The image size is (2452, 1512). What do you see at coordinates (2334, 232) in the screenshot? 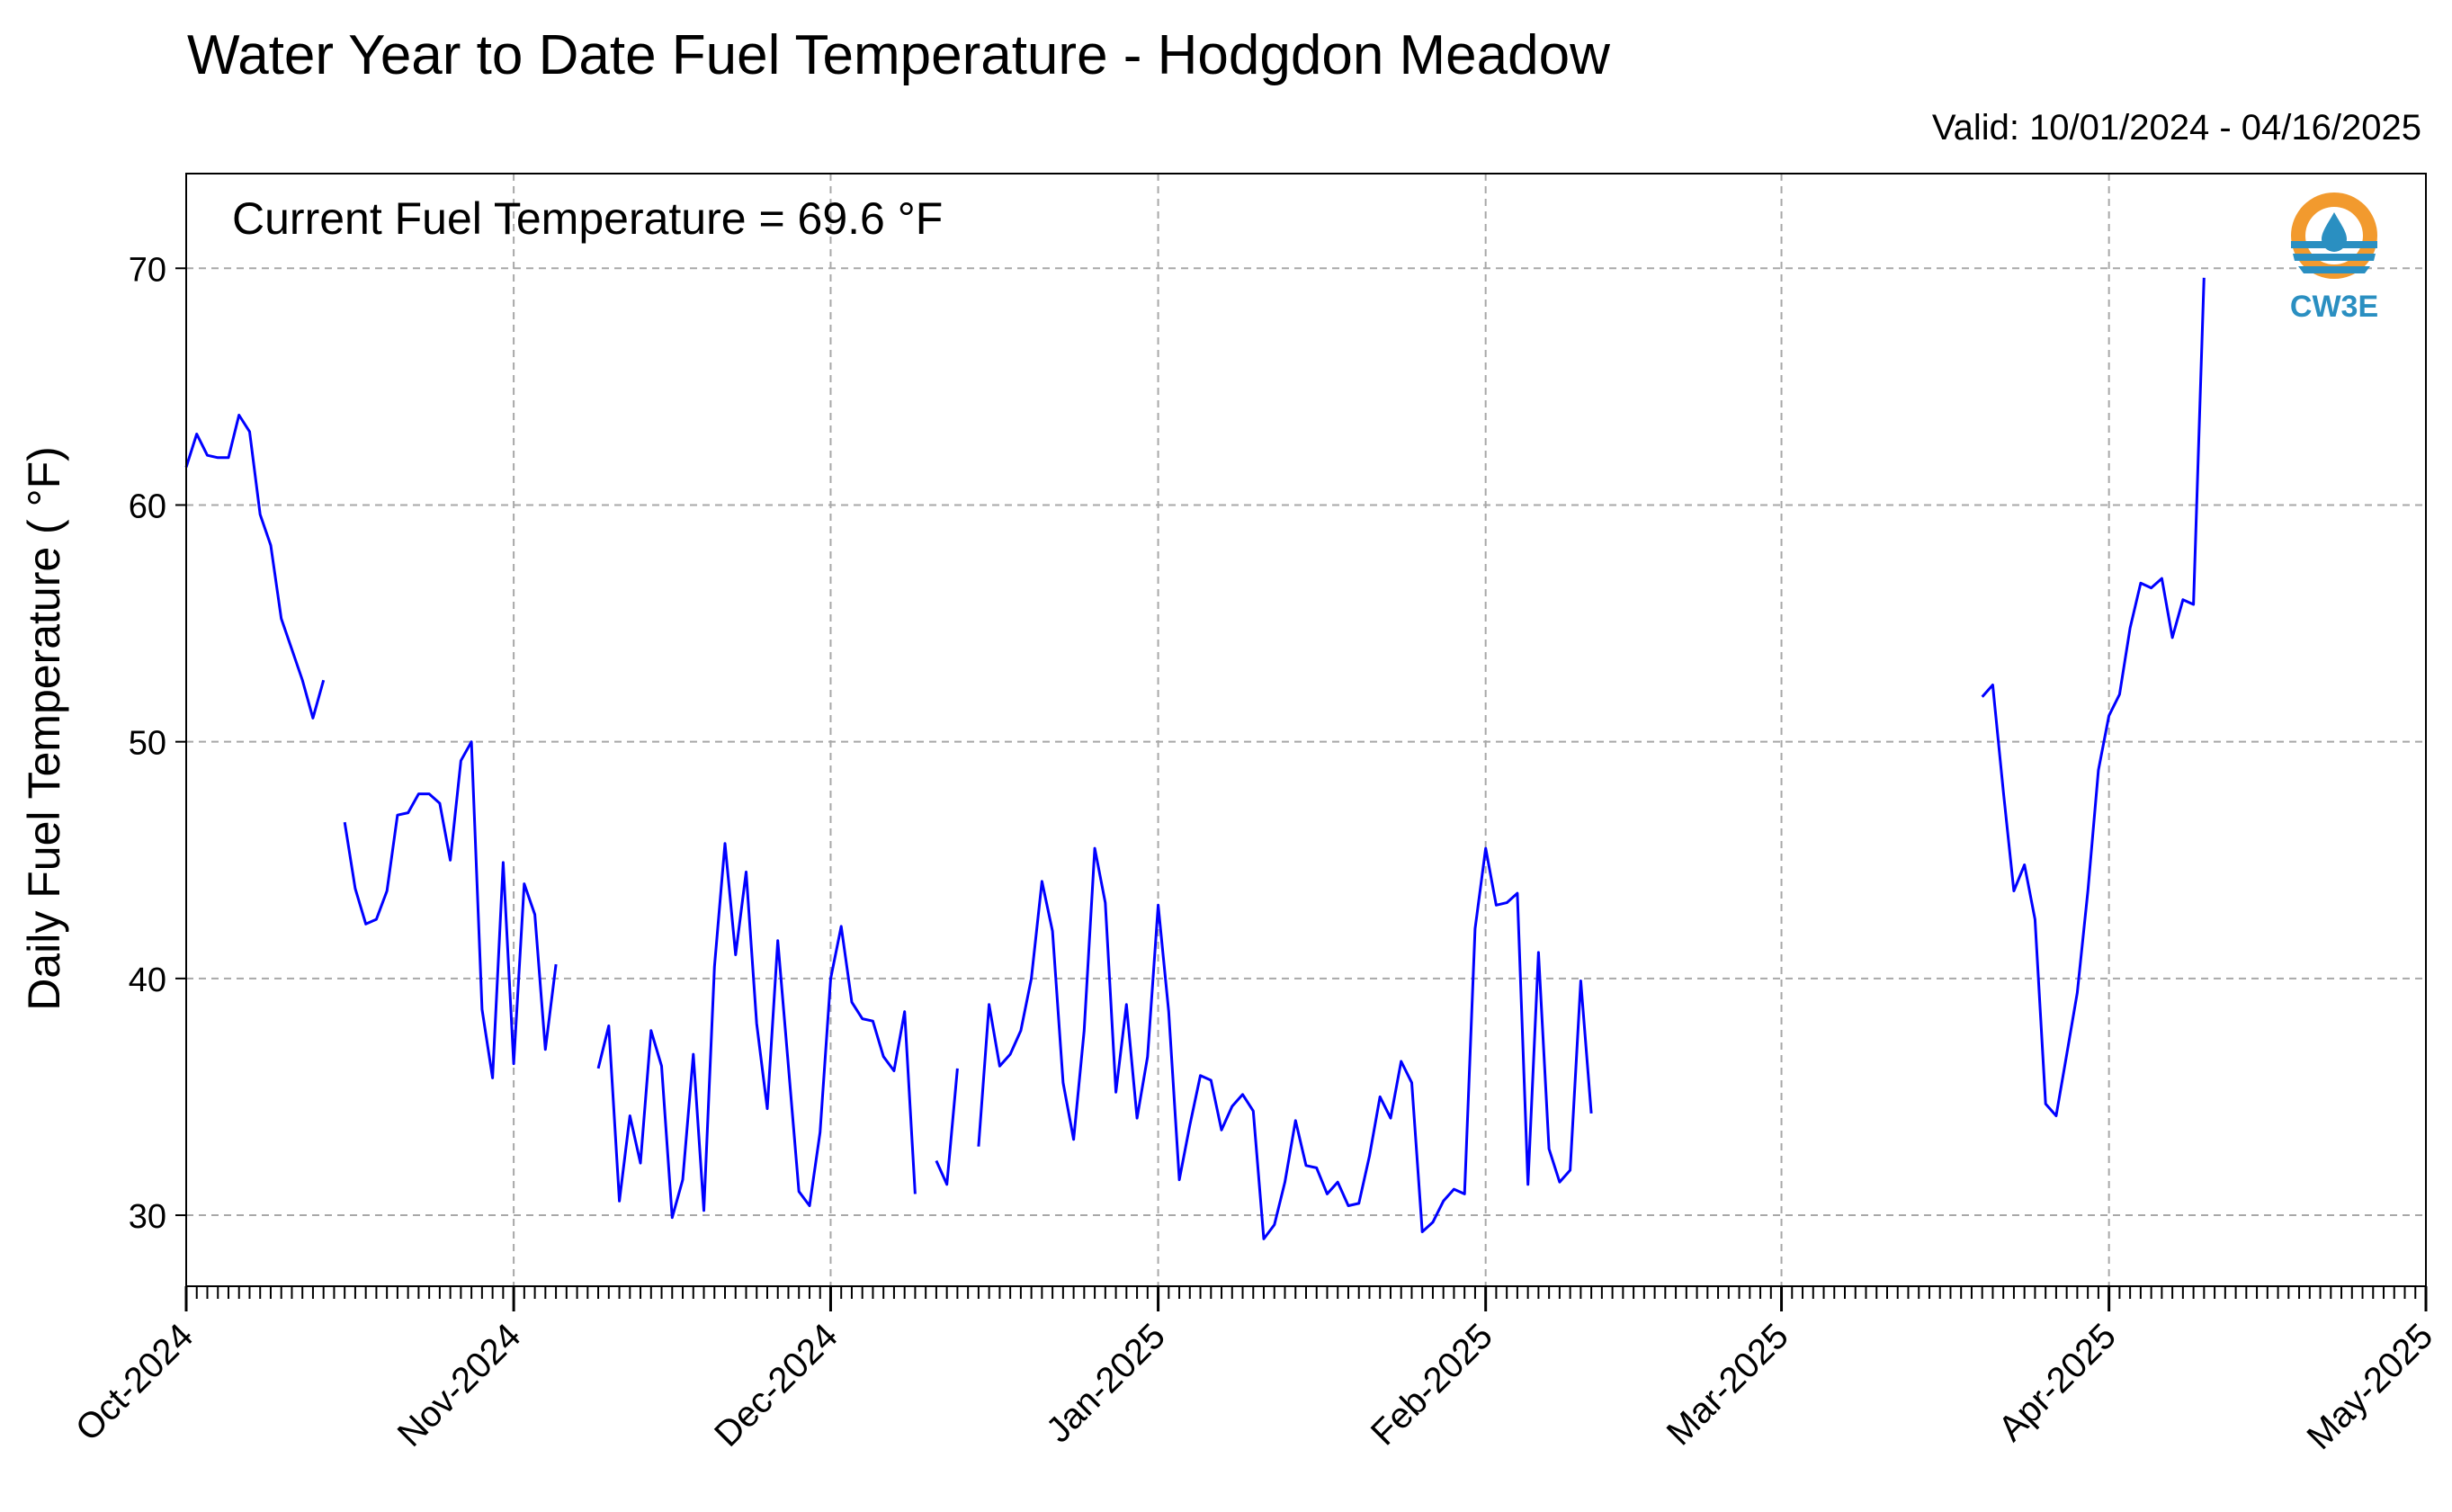
I see `drop-icon` at bounding box center [2334, 232].